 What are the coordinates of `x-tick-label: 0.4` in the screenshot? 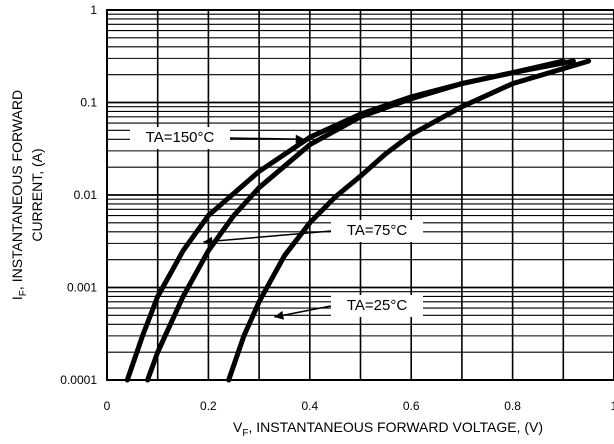 It's located at (309, 406).